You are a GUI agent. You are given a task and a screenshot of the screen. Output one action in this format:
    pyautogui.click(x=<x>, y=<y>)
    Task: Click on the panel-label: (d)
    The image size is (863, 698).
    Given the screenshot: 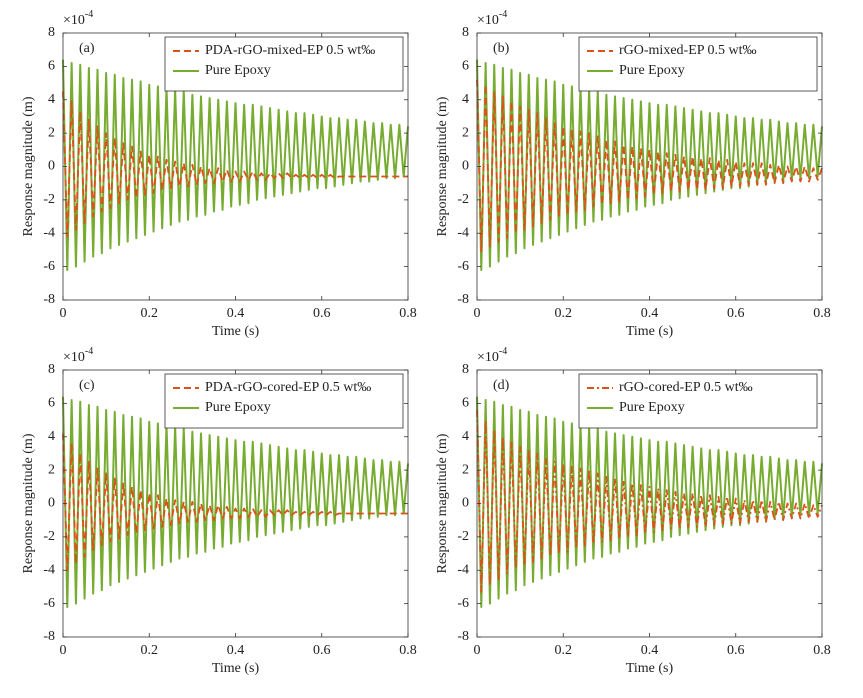 What is the action you would take?
    pyautogui.click(x=501, y=385)
    